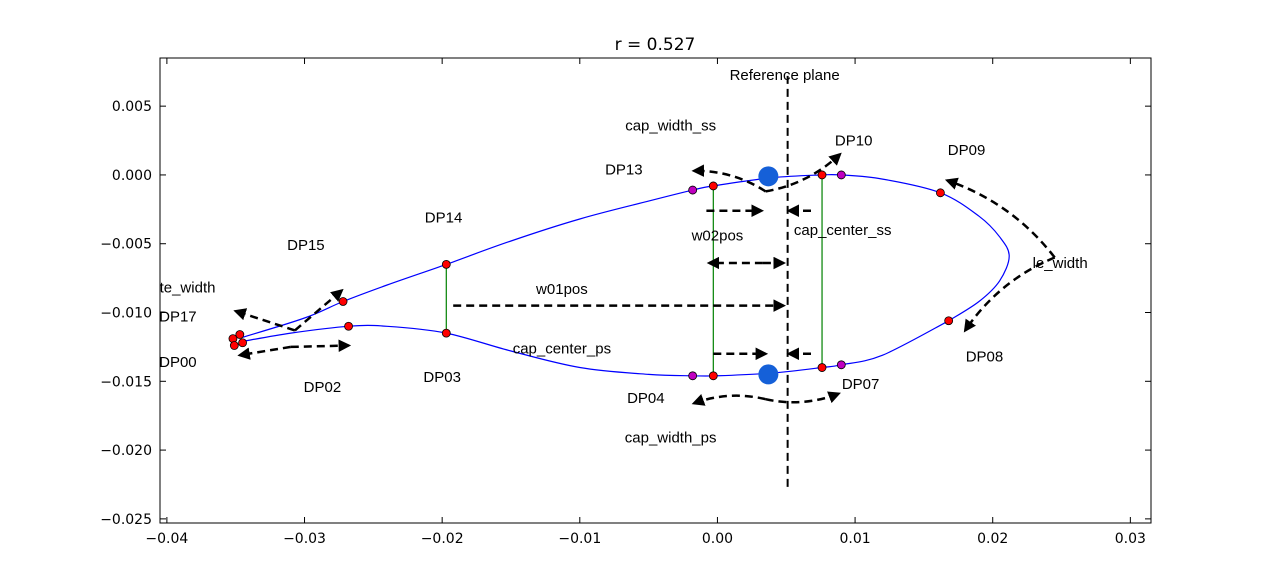  Describe the element at coordinates (1060, 263) in the screenshot. I see `annotation-label: le_width` at that location.